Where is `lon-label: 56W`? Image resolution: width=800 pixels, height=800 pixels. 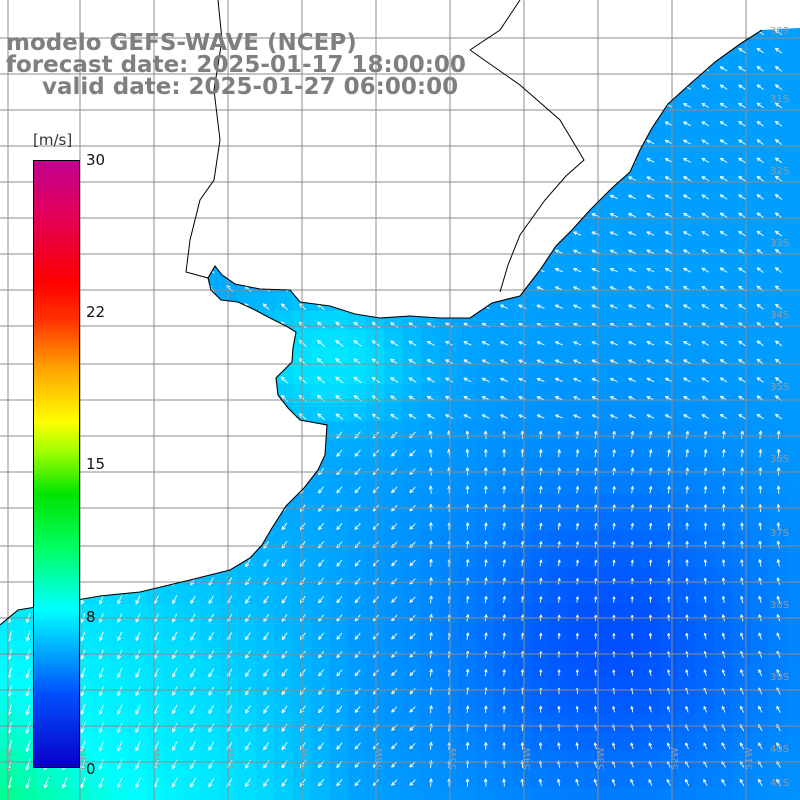 lon-label: 56W is located at coordinates (379, 758).